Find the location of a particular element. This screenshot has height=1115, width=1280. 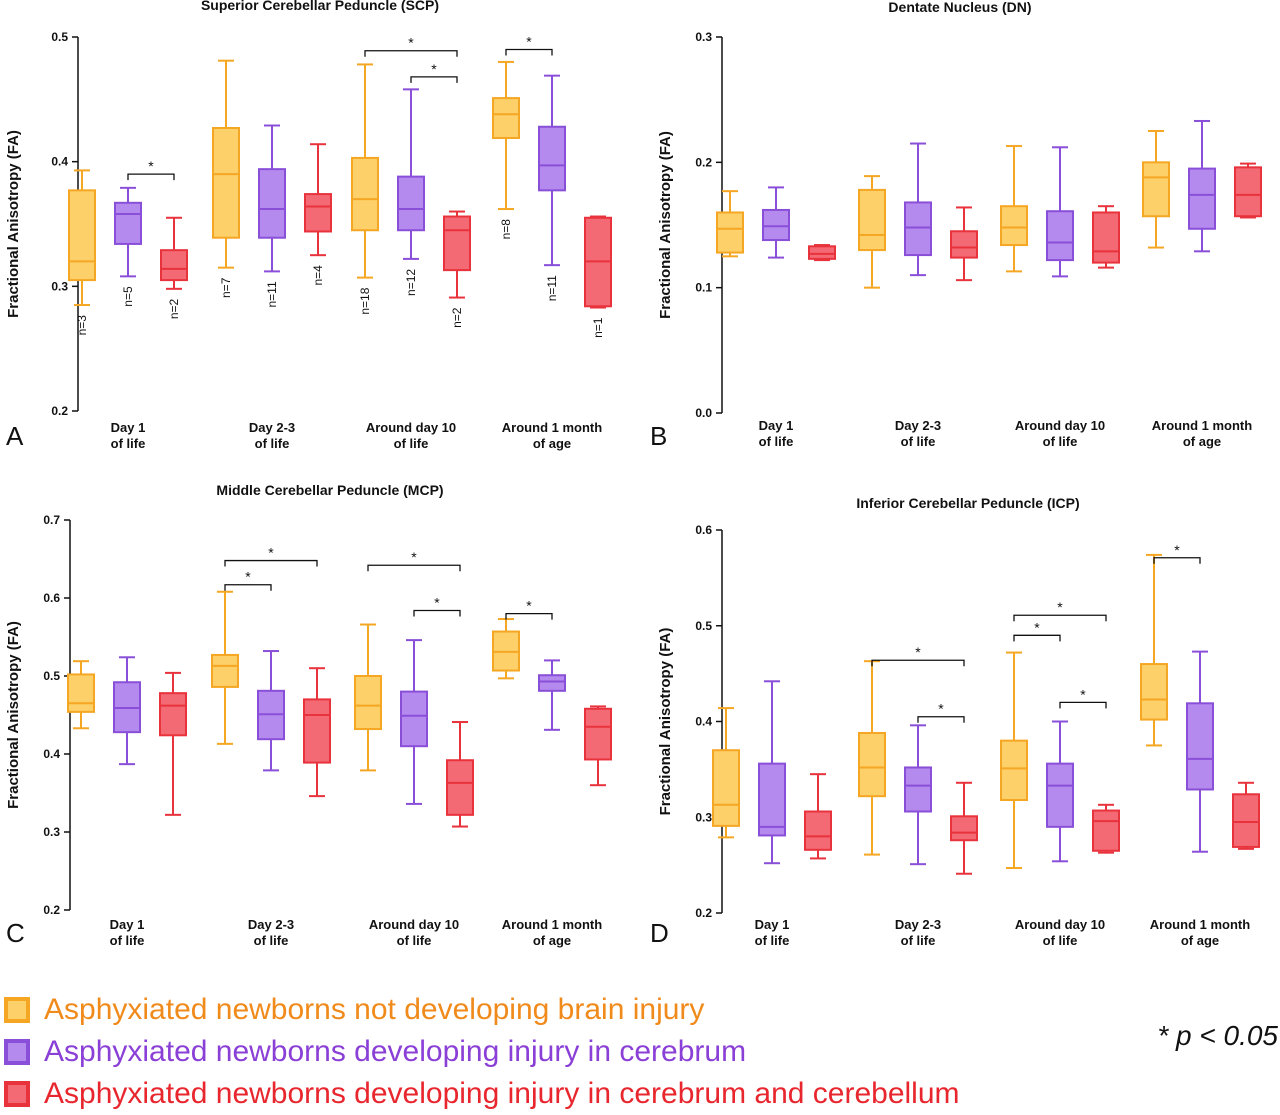

chart-title: Dentate Nucleus (DN) is located at coordinates (959, 7).